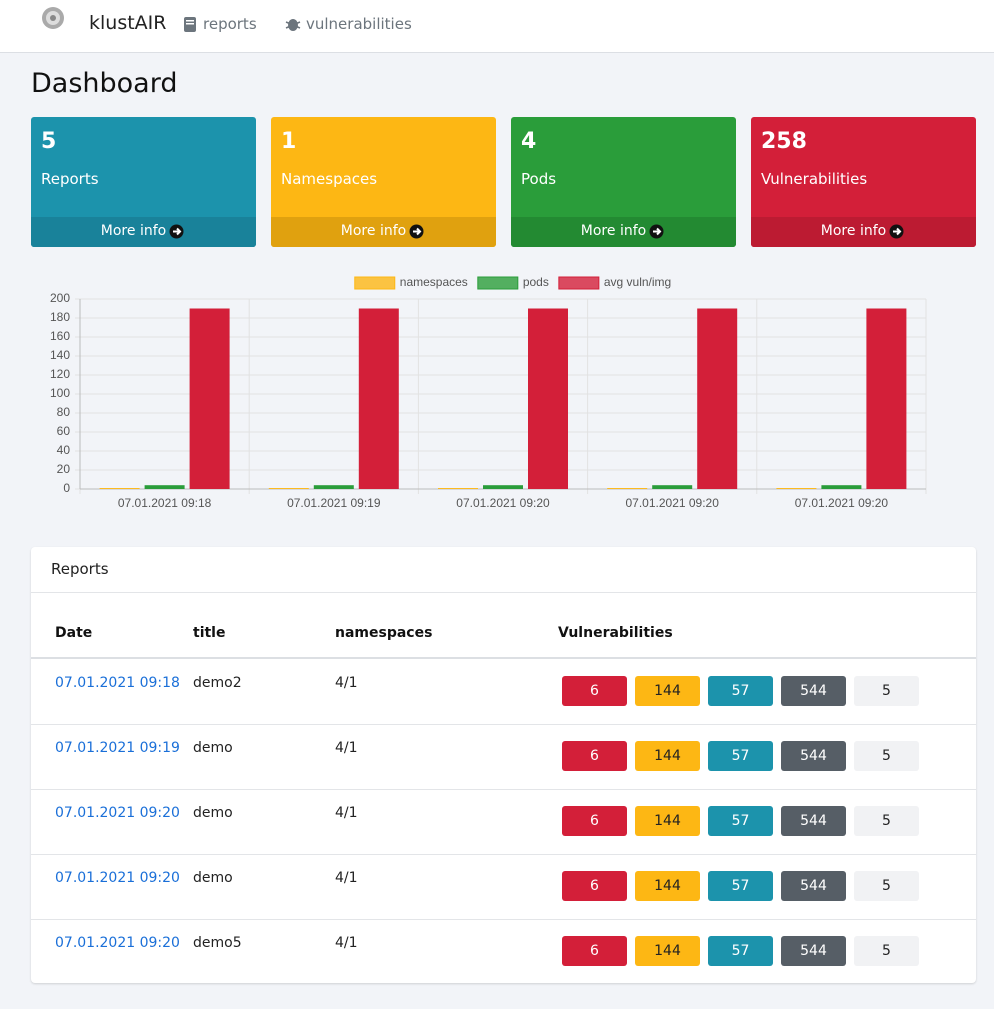  What do you see at coordinates (60, 336) in the screenshot?
I see `y-tick-label: 160` at bounding box center [60, 336].